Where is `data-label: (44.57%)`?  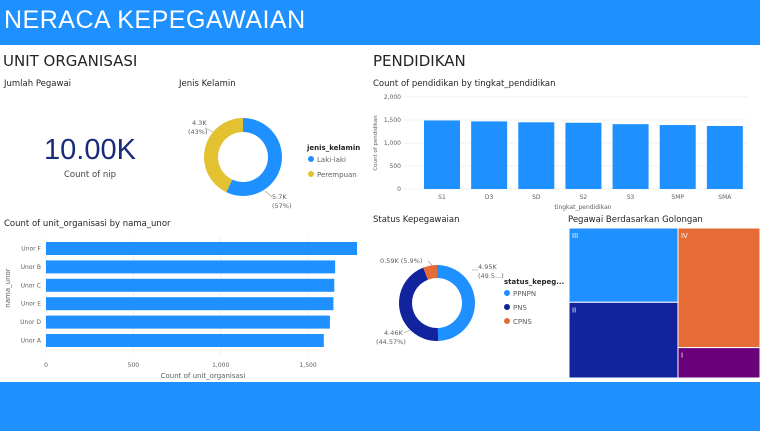
data-label: (44.57%) is located at coordinates (391, 342).